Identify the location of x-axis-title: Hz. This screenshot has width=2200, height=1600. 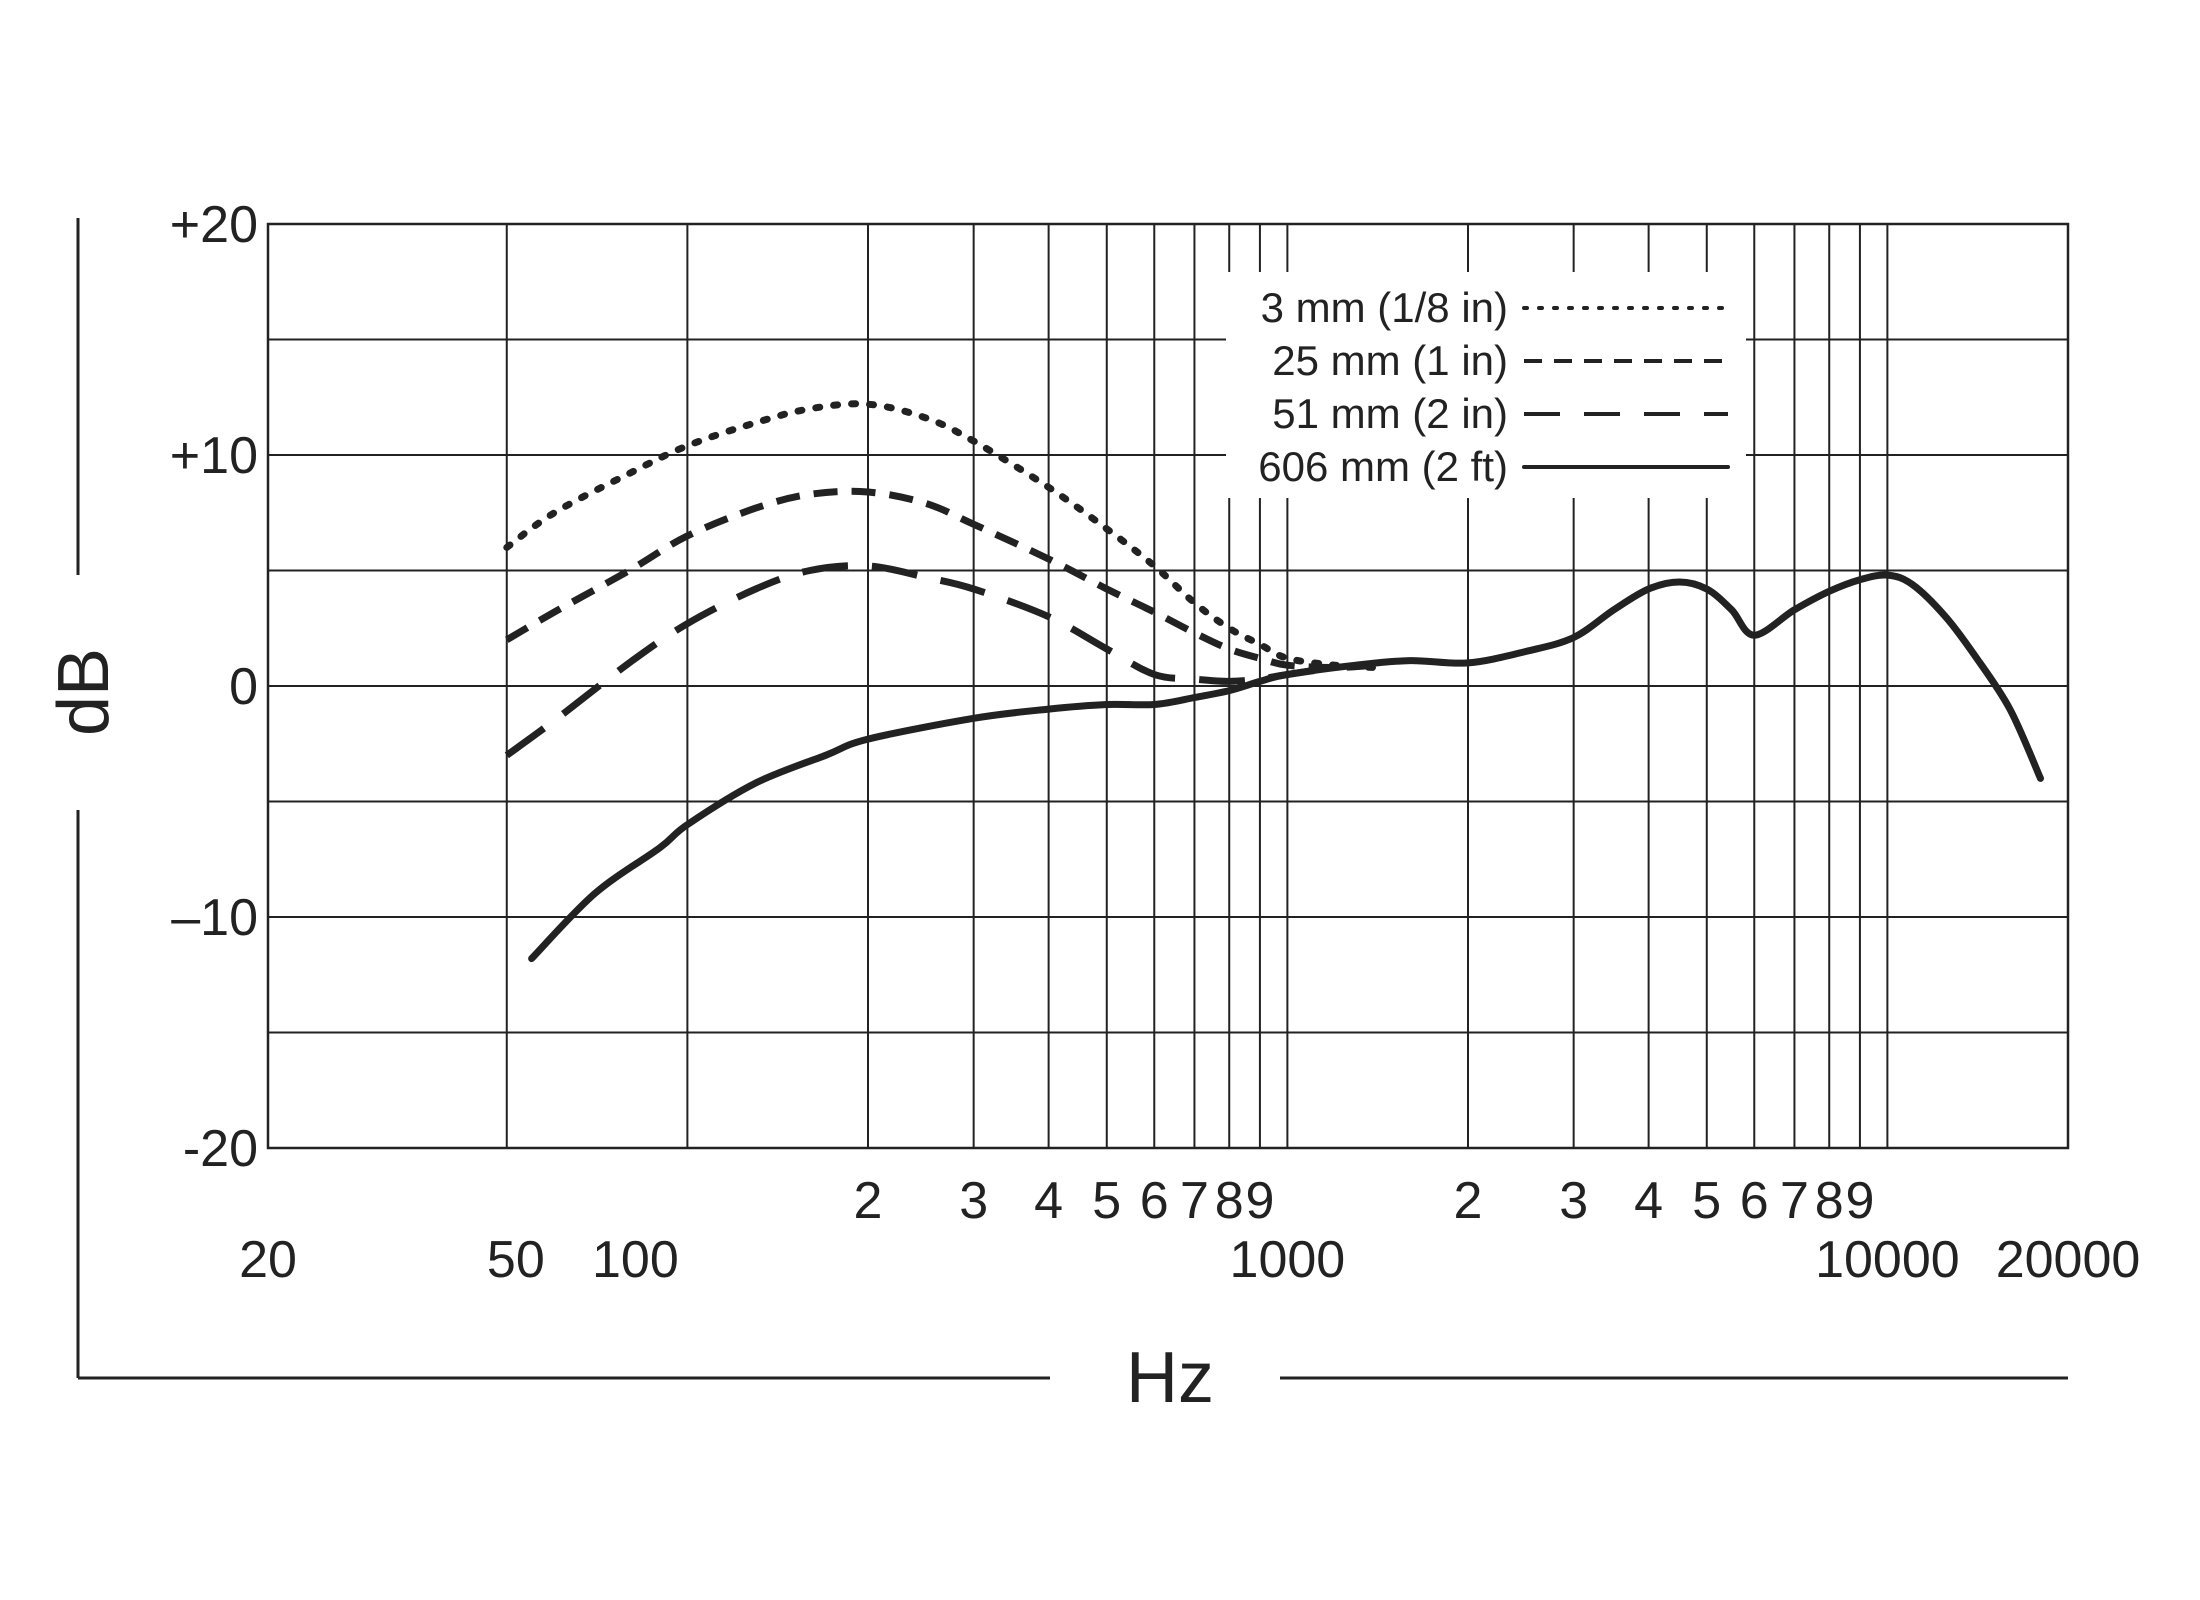
(1170, 1378).